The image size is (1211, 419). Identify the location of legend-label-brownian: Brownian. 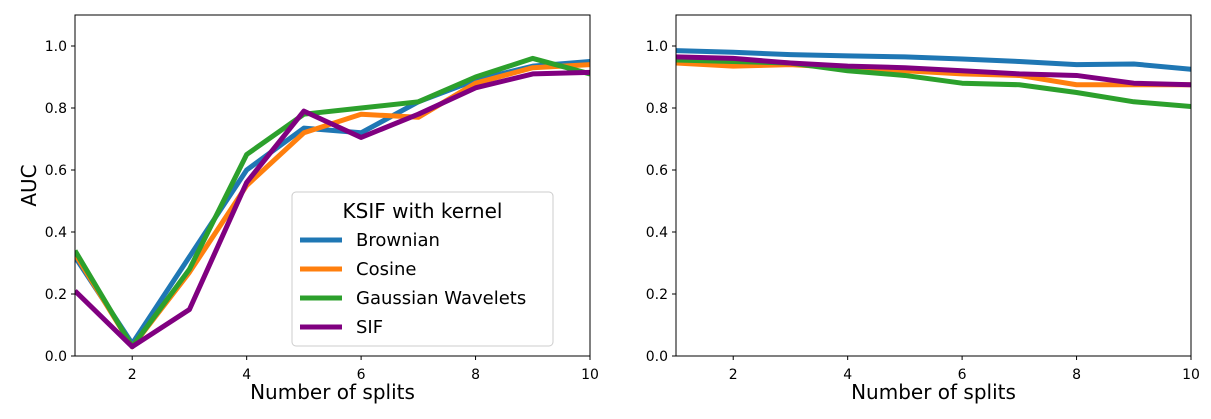
(398, 240).